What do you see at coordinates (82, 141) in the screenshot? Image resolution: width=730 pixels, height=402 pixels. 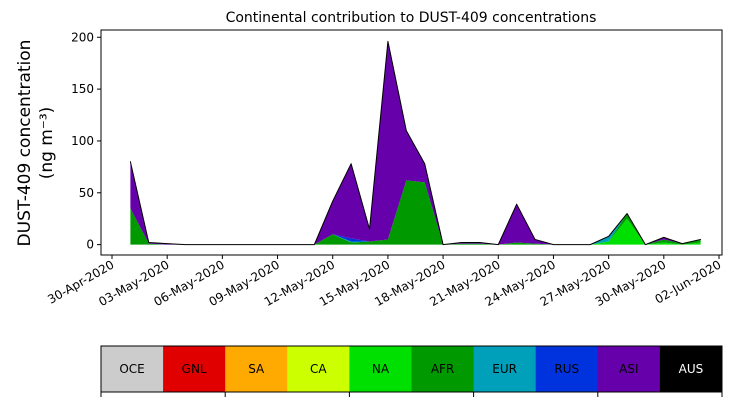 I see `y-tick-label: 100` at bounding box center [82, 141].